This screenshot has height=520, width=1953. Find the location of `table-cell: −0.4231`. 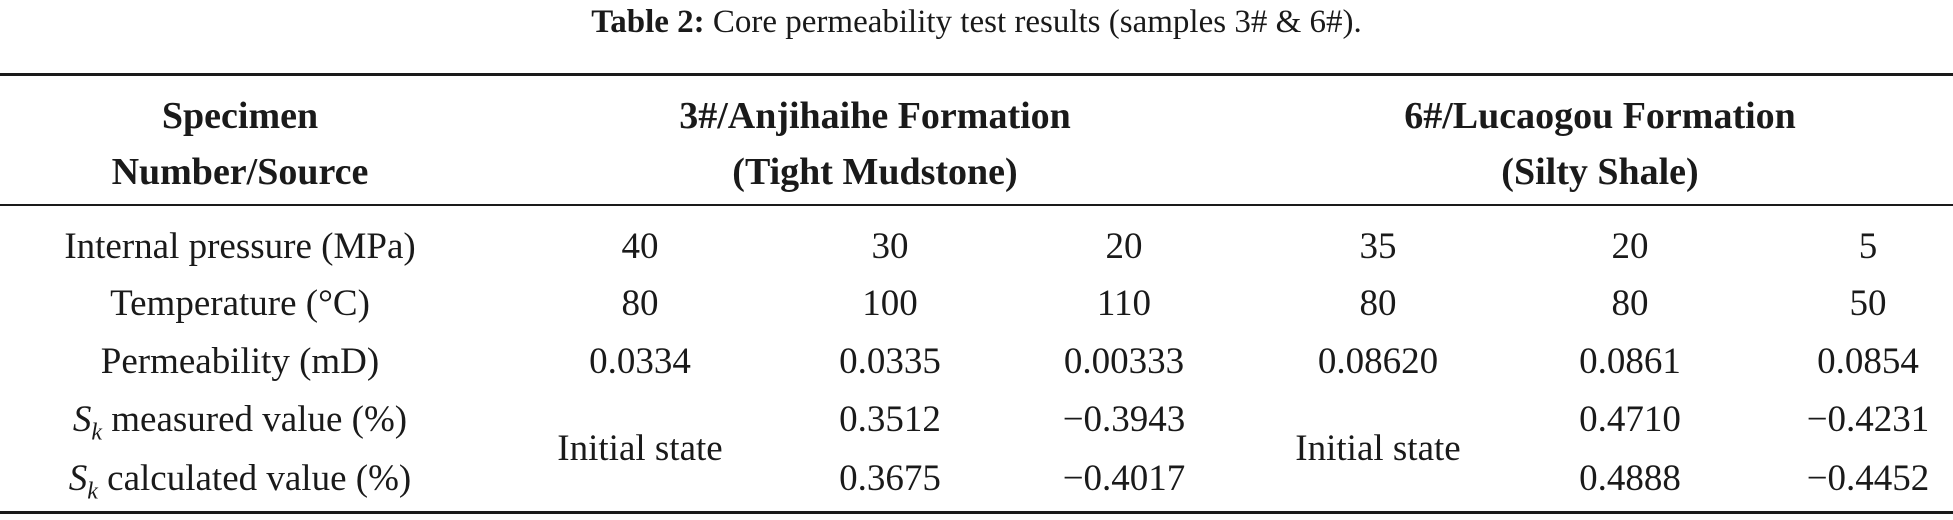

table-cell: −0.4231 is located at coordinates (1868, 419).